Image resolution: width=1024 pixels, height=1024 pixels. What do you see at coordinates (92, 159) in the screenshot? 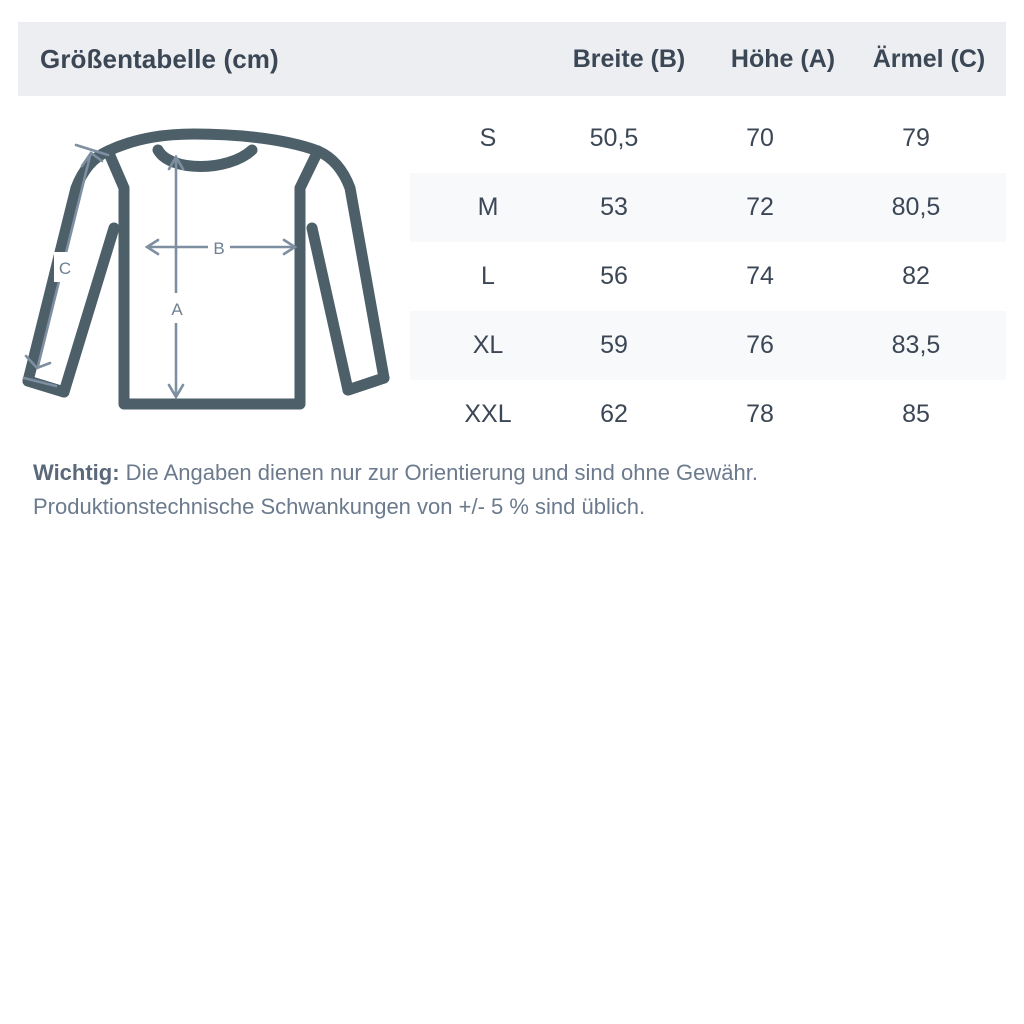
I see `arrowhead-c-top` at bounding box center [92, 159].